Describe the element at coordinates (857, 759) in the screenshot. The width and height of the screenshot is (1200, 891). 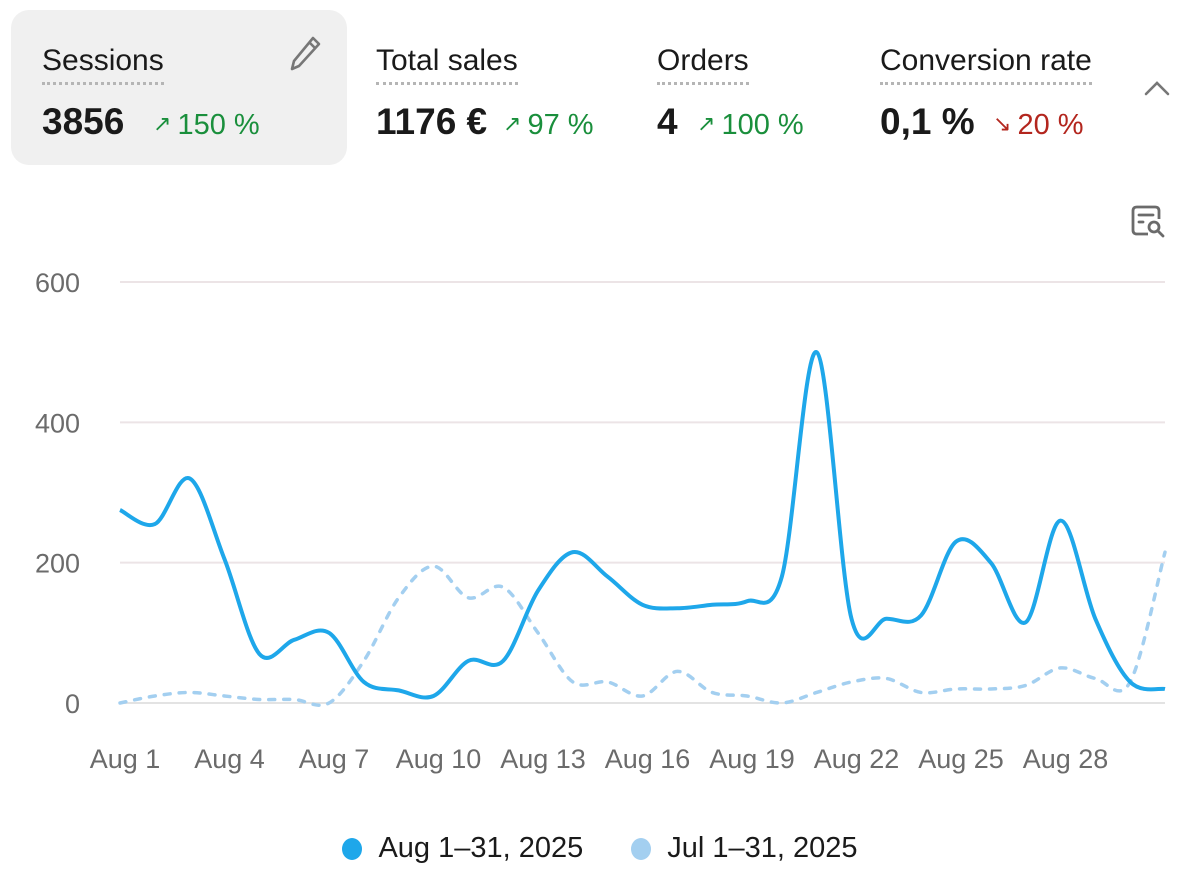
I see `x-tick-label: Aug 22` at that location.